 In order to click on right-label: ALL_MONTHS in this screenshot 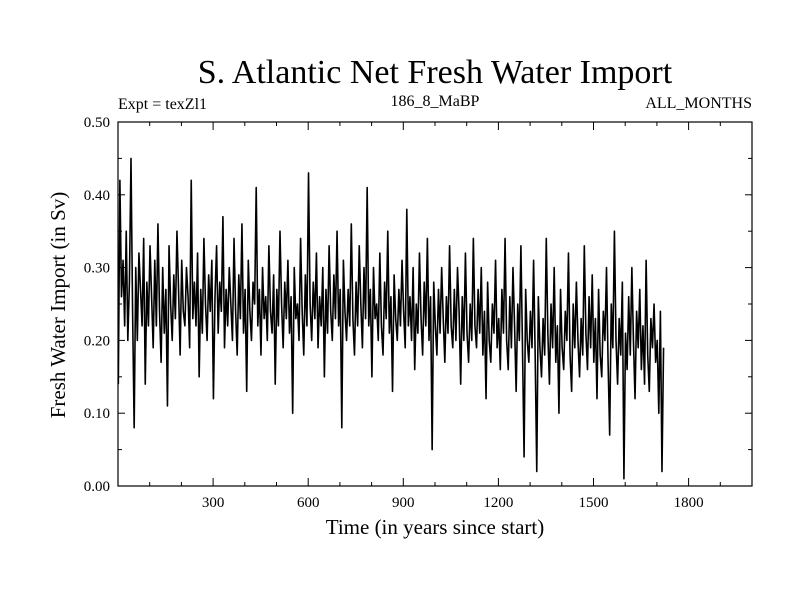, I will do `click(698, 103)`.